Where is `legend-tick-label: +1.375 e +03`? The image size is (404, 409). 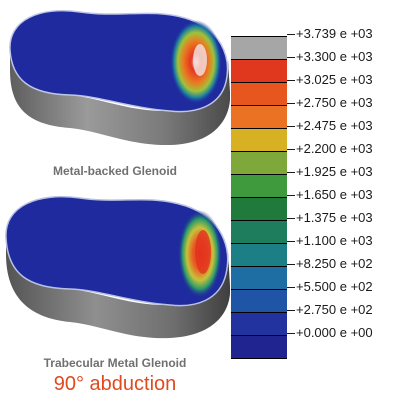 legend-tick-label: +1.375 e +03 is located at coordinates (330, 218).